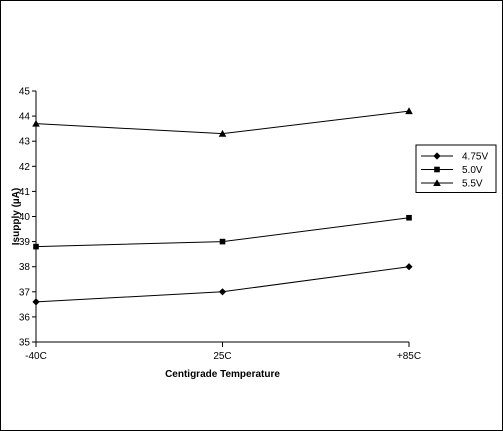  I want to click on legend-label: 5.0V, so click(472, 170).